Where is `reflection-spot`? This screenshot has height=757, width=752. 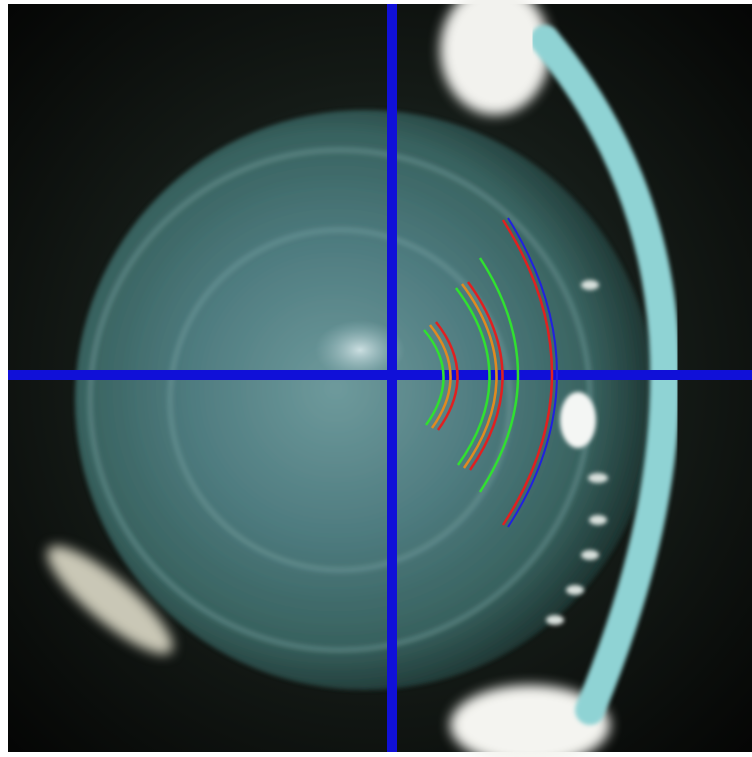
reflection-spot is located at coordinates (578, 420).